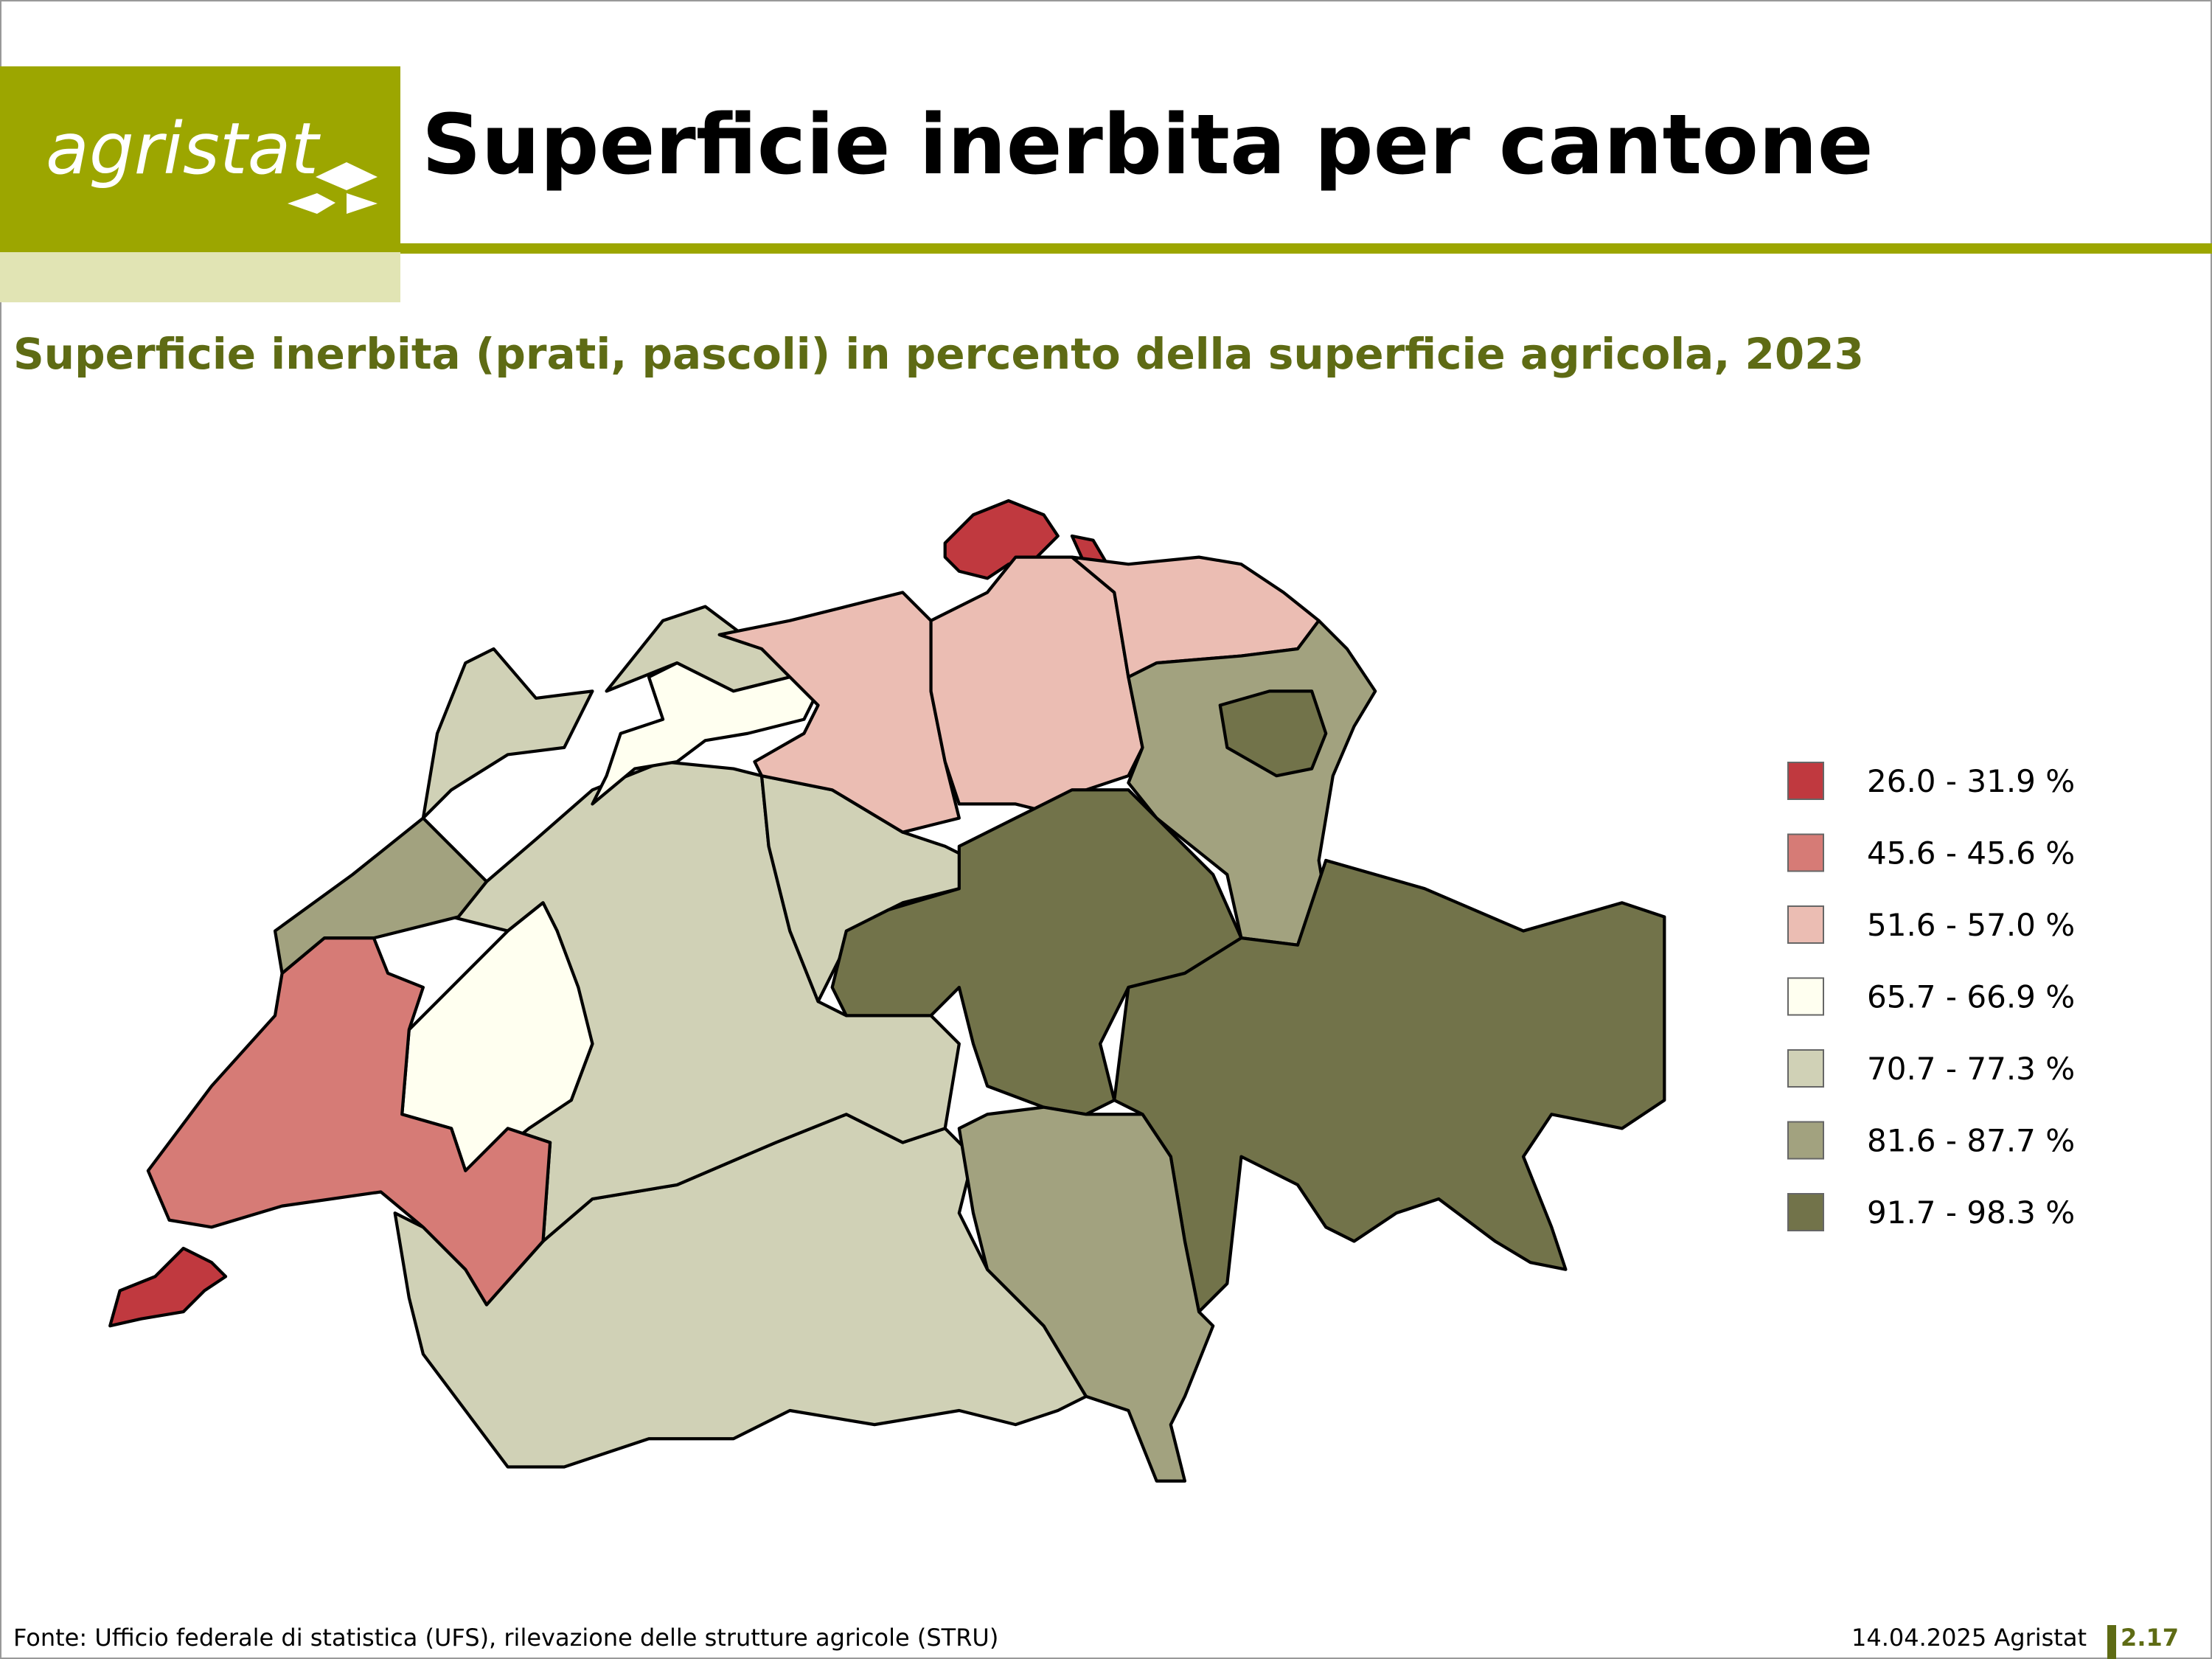 This screenshot has height=1659, width=2212. I want to click on page-number: 2.17, so click(2150, 1638).